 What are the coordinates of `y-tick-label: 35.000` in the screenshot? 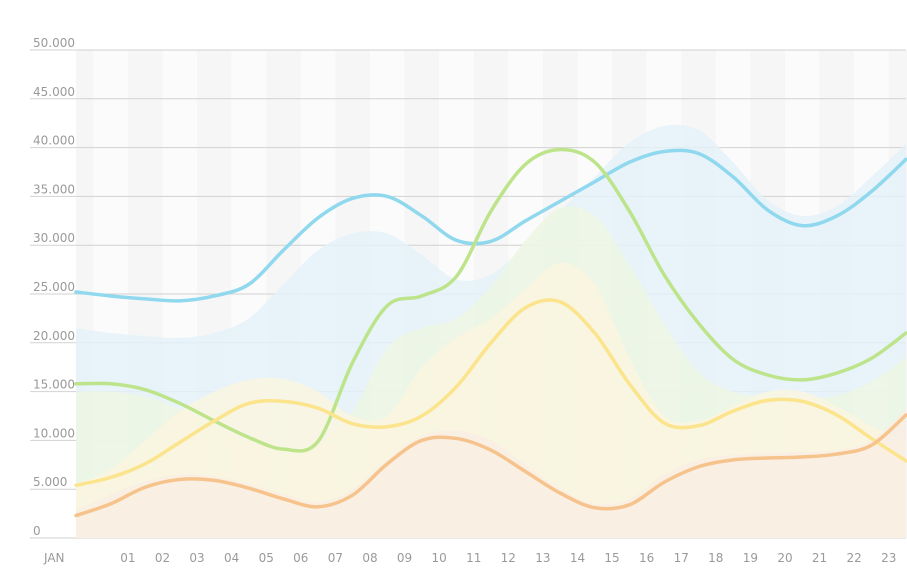 It's located at (54, 189).